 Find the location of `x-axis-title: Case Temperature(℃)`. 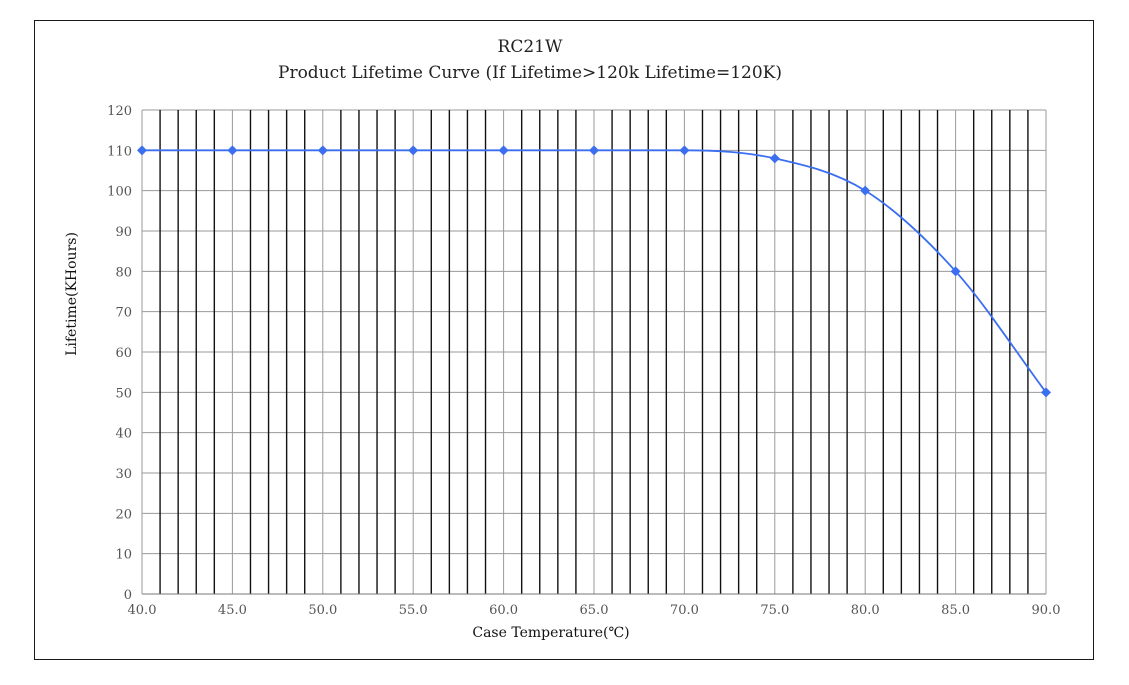

x-axis-title: Case Temperature(℃) is located at coordinates (550, 633).